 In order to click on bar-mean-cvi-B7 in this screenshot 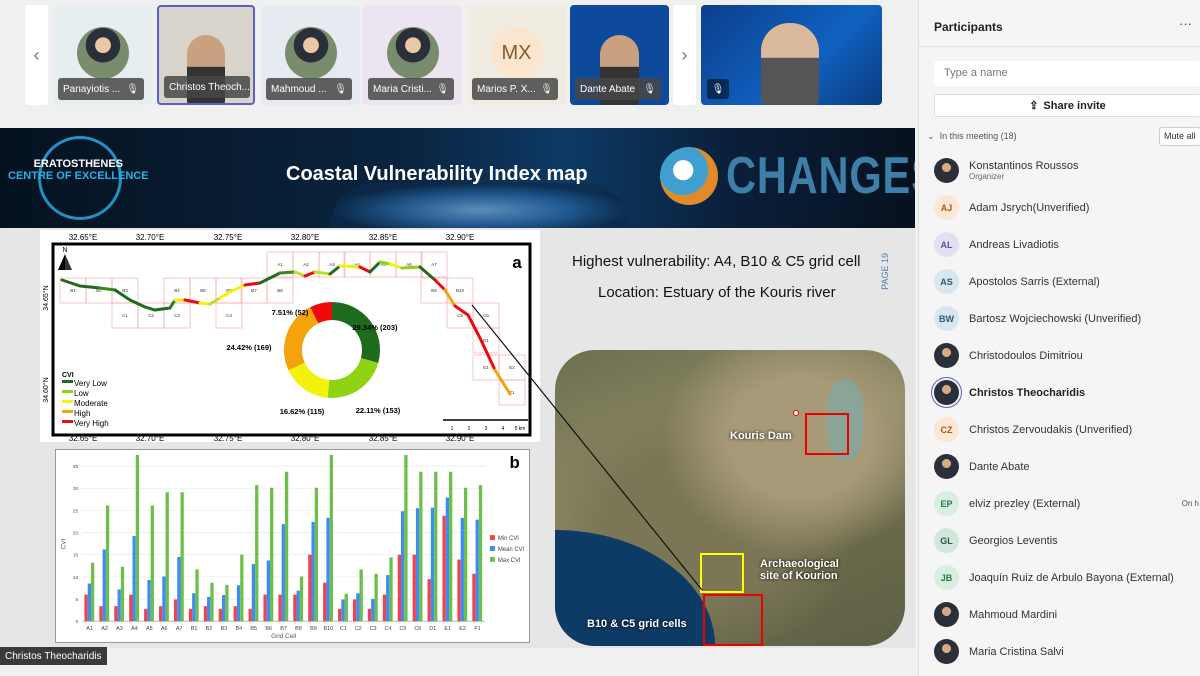, I will do `click(283, 573)`.